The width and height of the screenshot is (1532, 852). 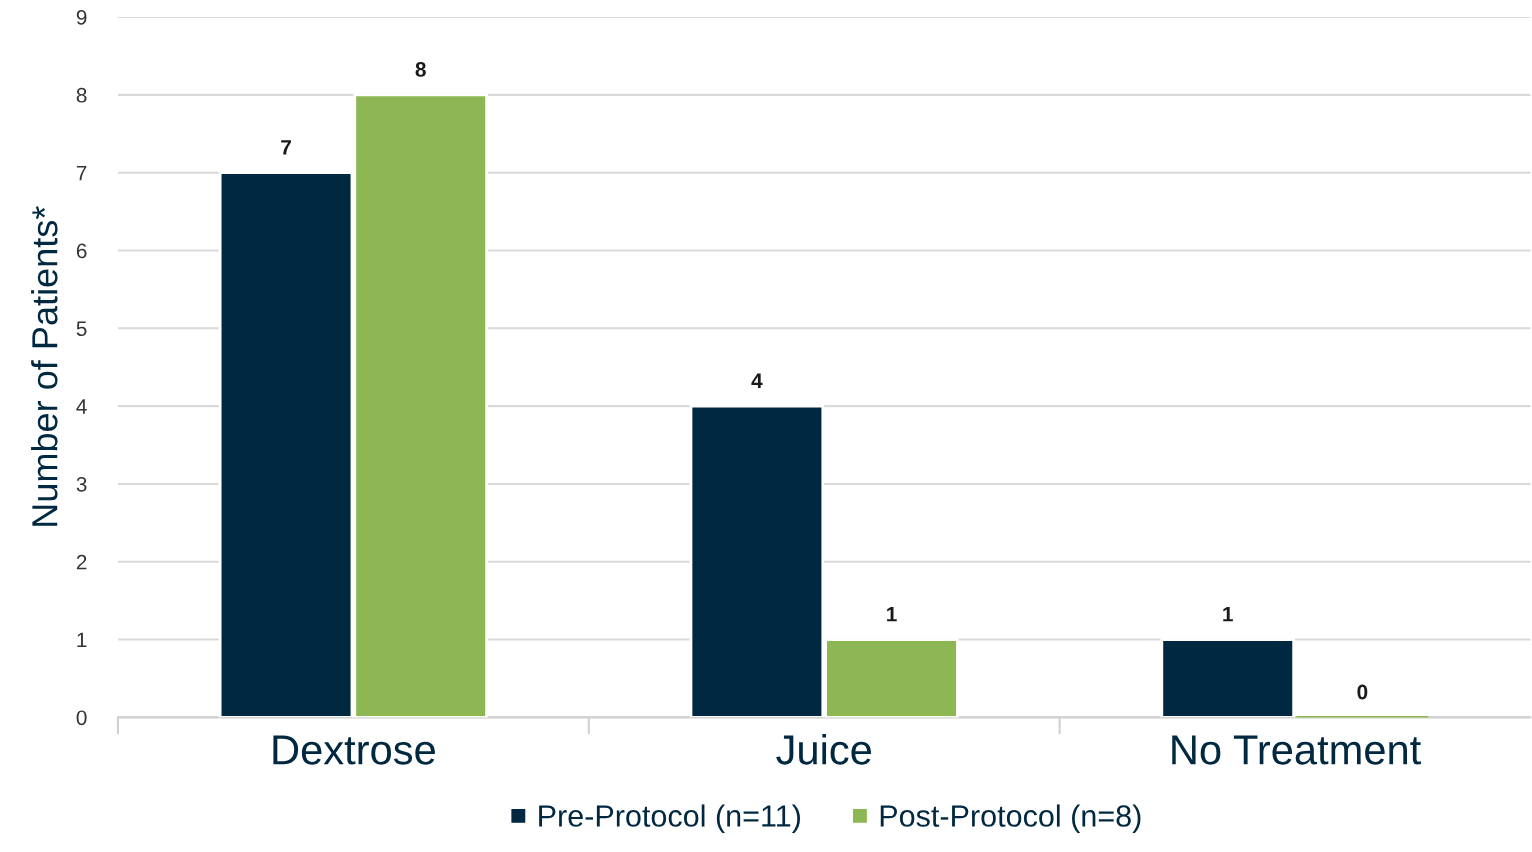 I want to click on bar, so click(x=1228, y=678).